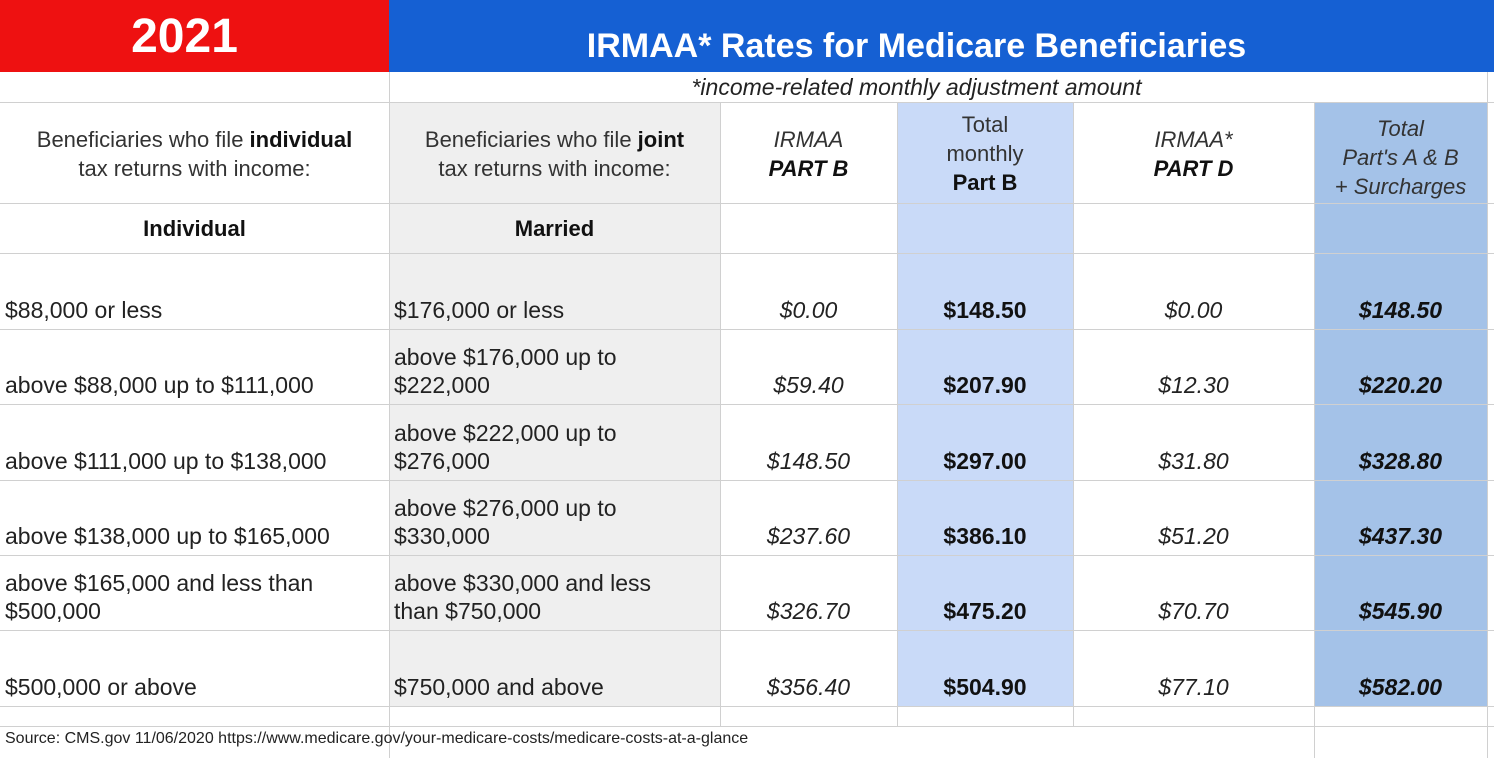 The image size is (1494, 758). Describe the element at coordinates (1193, 139) in the screenshot. I see `header-irmaa-d-line1: IRMAA*` at that location.